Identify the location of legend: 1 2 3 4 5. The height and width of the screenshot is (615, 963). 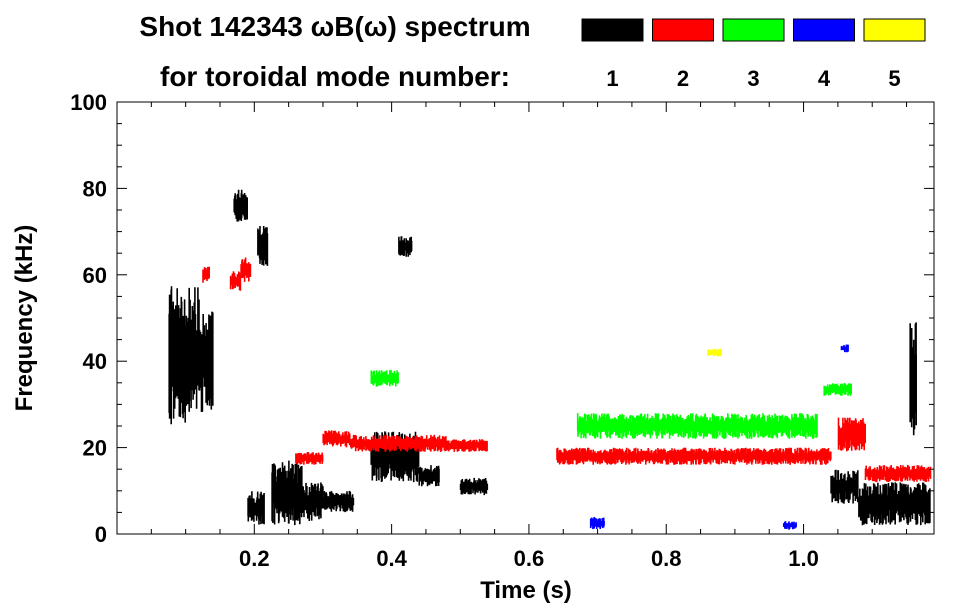
(753, 54).